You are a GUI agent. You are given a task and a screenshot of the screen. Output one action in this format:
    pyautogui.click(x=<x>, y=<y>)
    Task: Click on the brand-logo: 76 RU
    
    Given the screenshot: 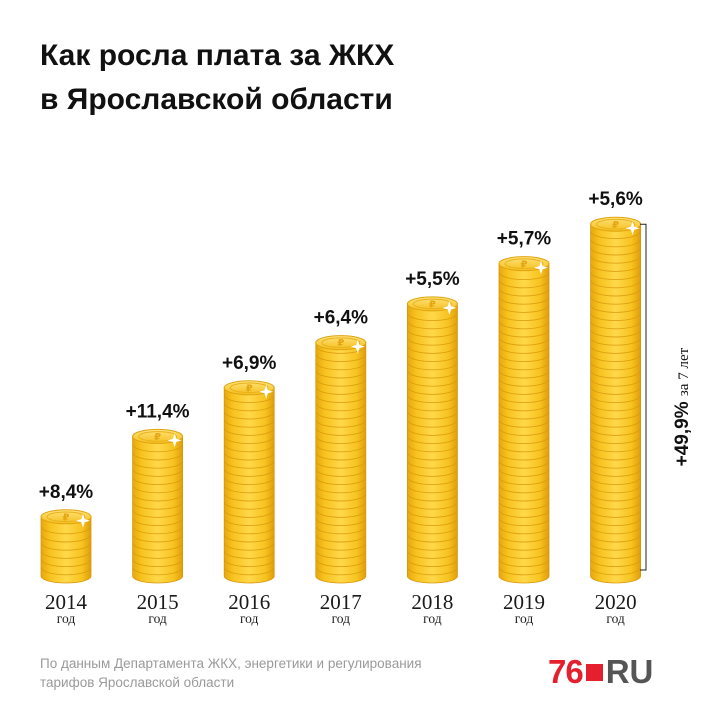 What is the action you would take?
    pyautogui.click(x=601, y=671)
    